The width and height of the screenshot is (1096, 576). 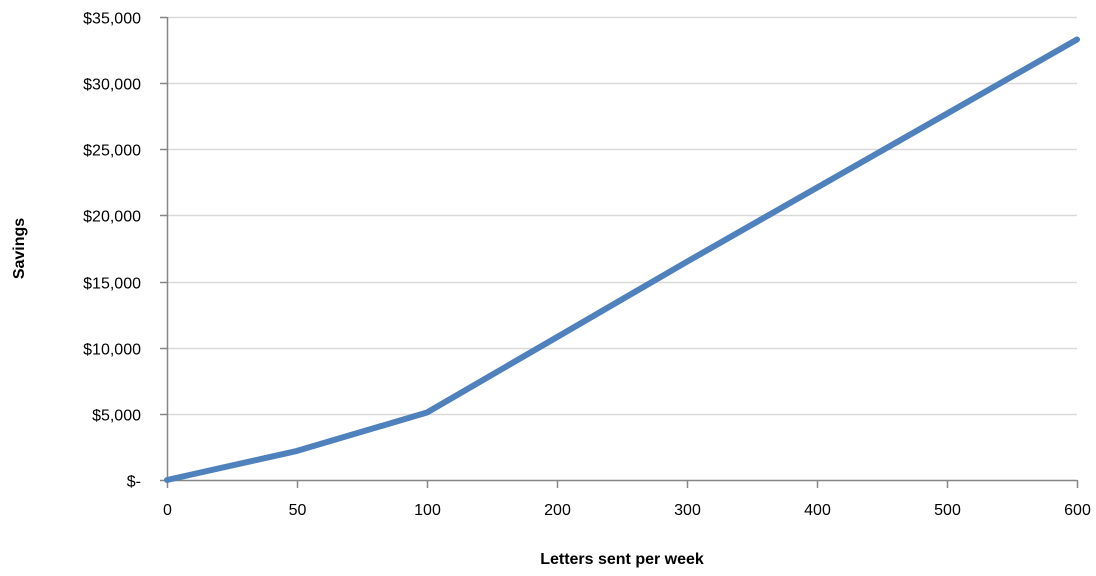 What do you see at coordinates (427, 510) in the screenshot?
I see `x-tick-label: 100` at bounding box center [427, 510].